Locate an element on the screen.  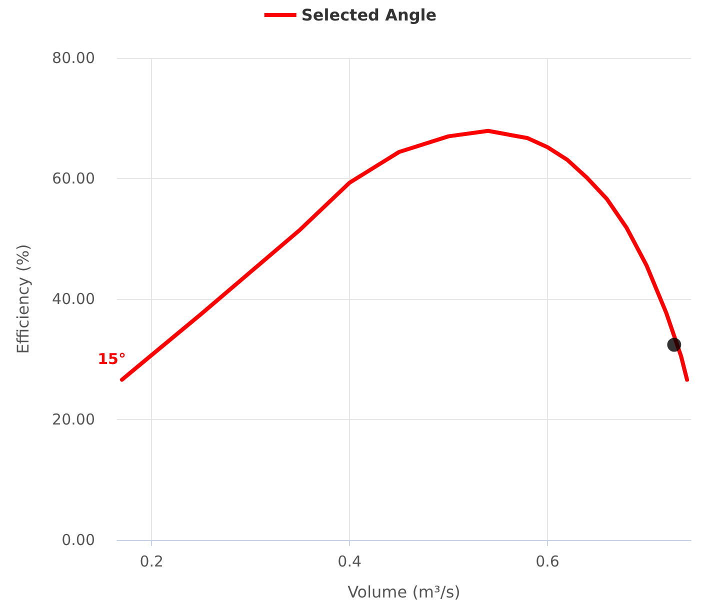
x-tick-label: 0.4 is located at coordinates (350, 561).